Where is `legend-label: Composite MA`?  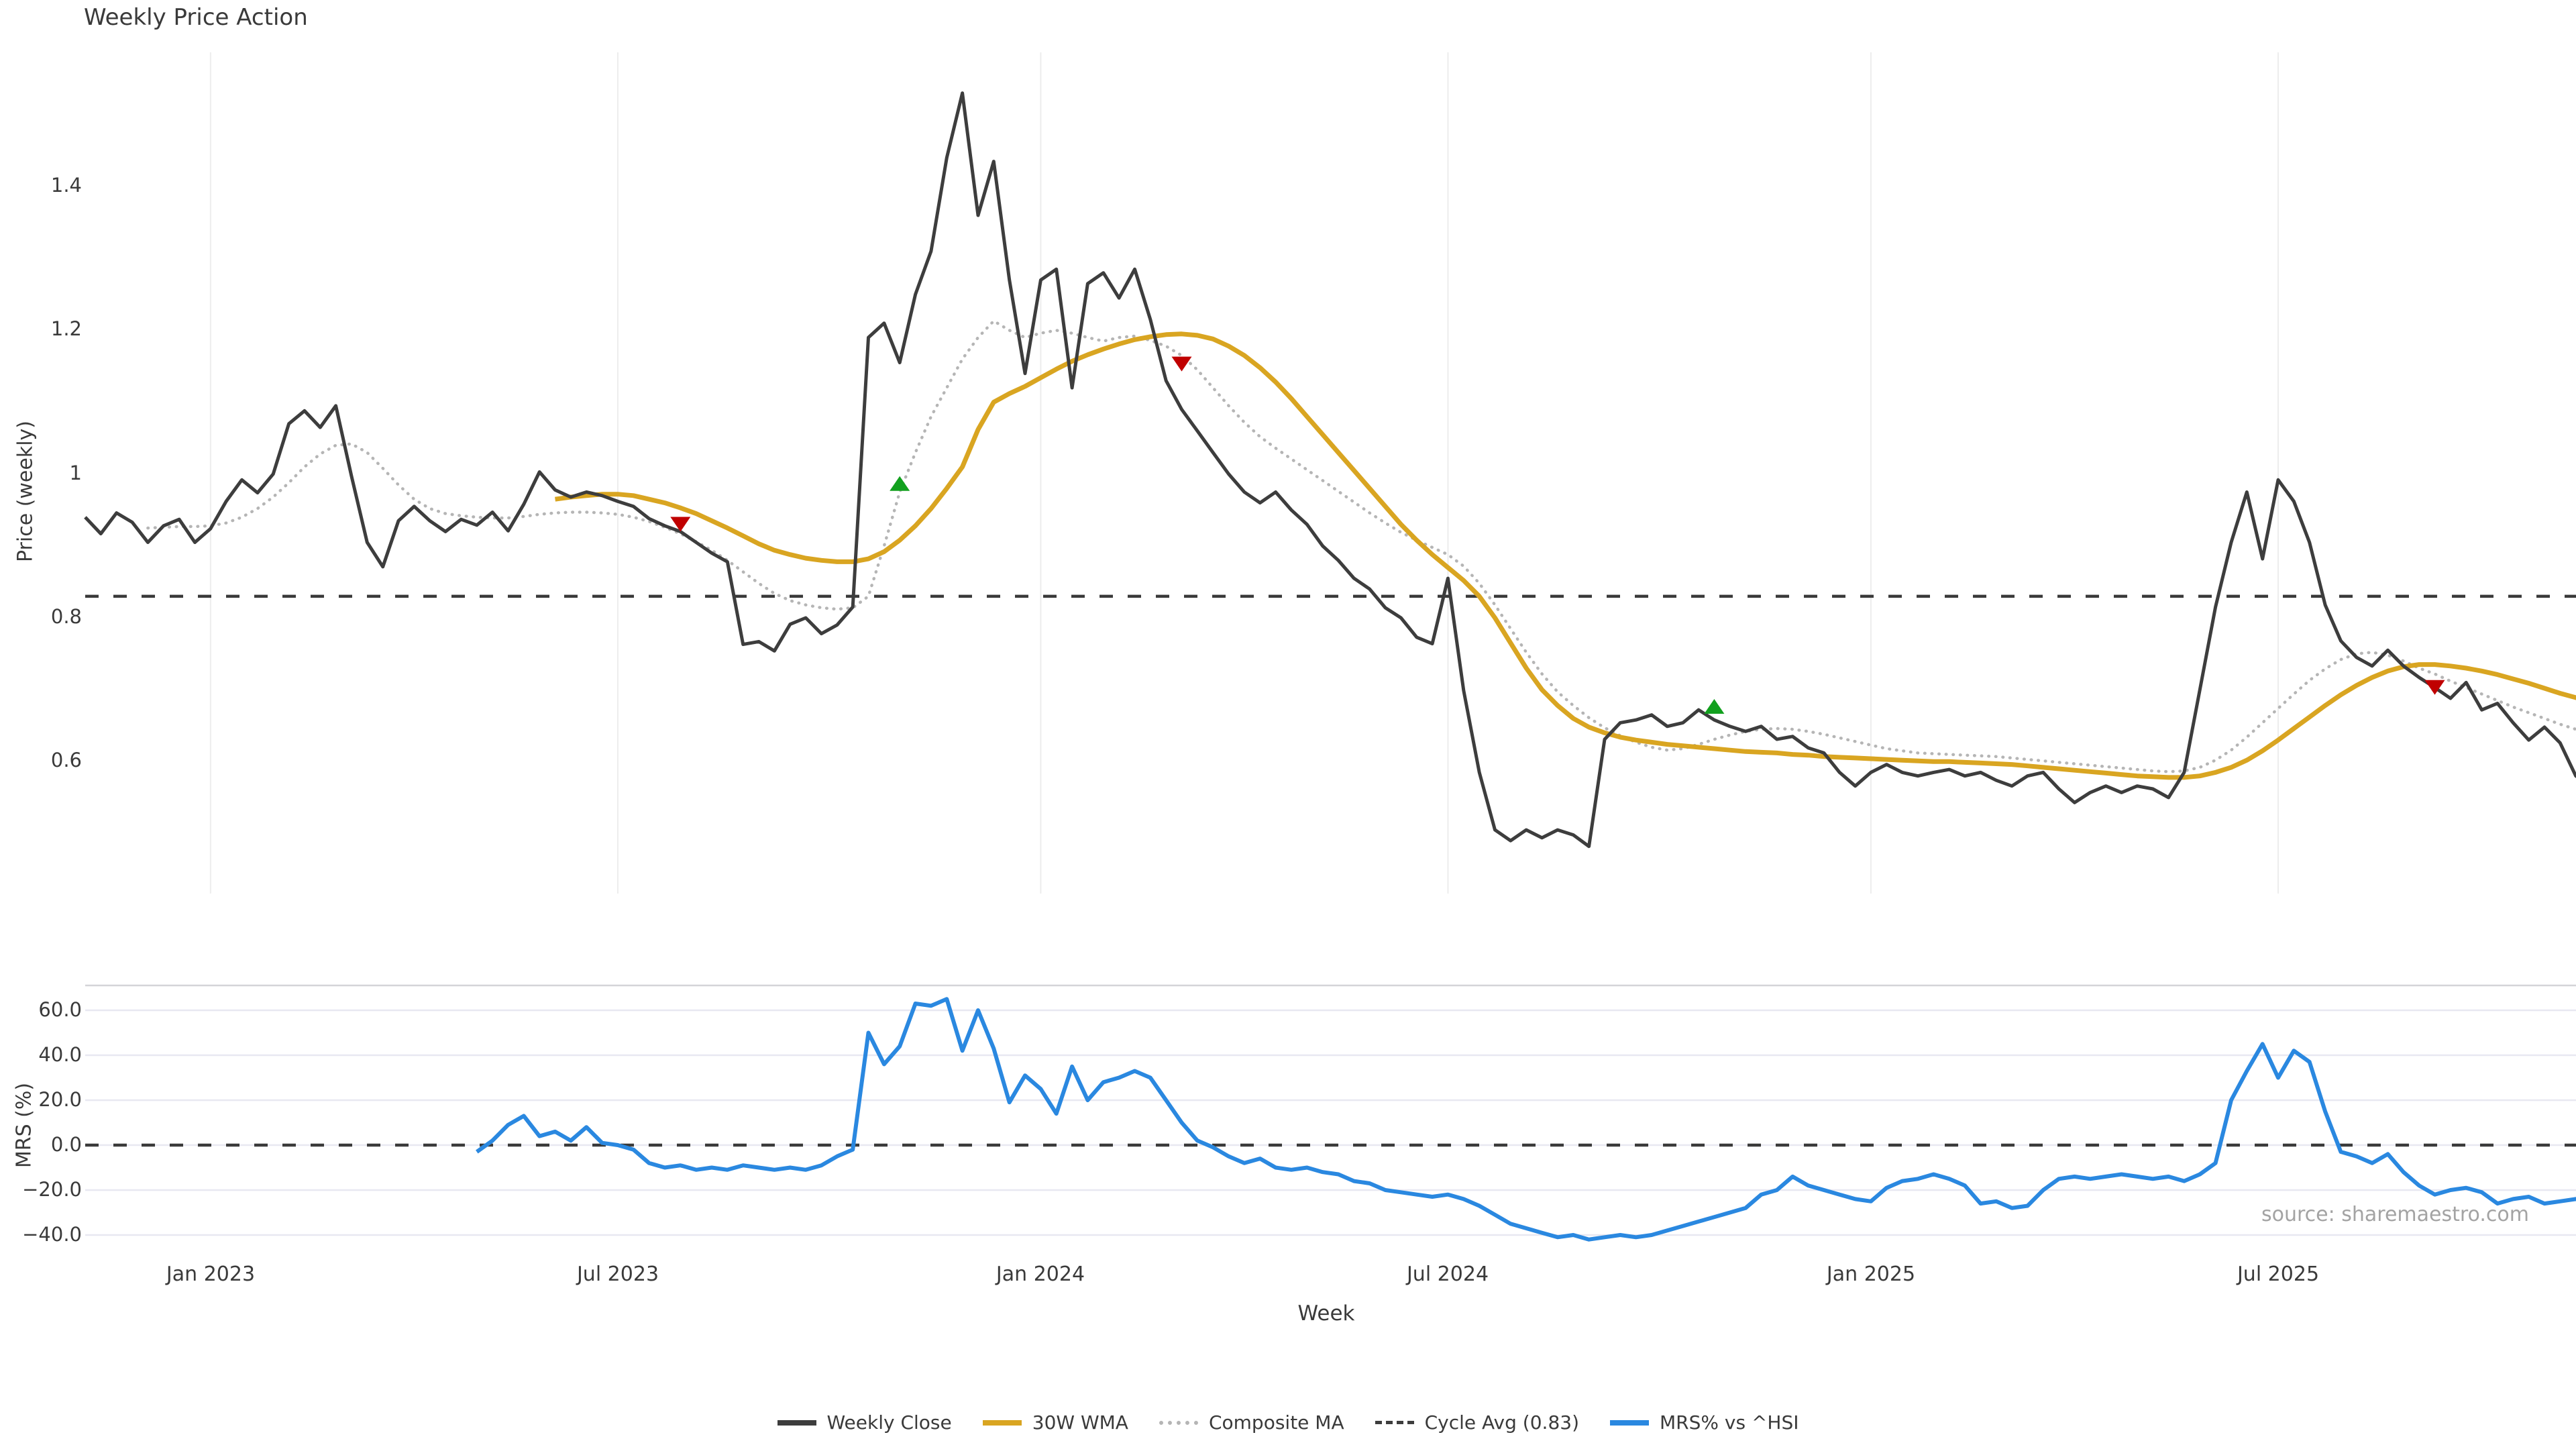 legend-label: Composite MA is located at coordinates (1276, 1422).